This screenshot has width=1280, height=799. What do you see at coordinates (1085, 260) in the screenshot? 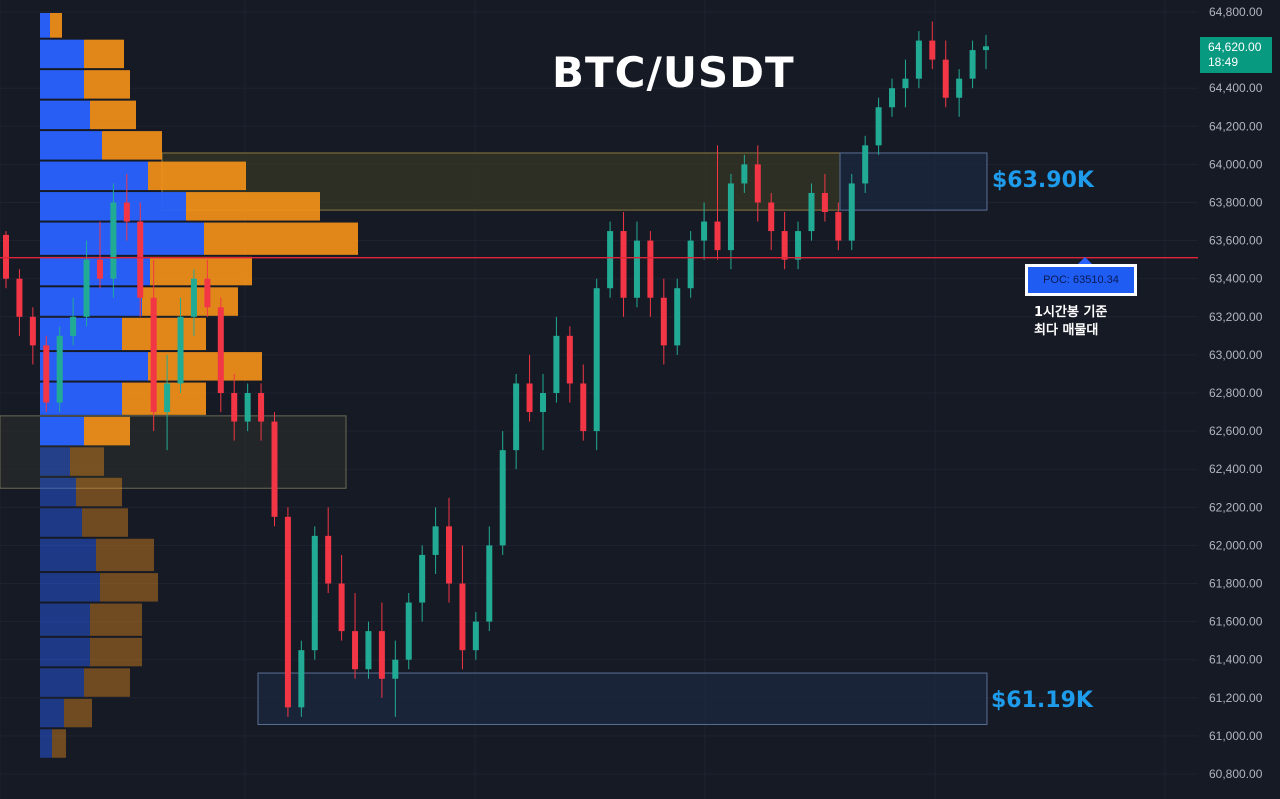
I see `poc-pointer-icon` at bounding box center [1085, 260].